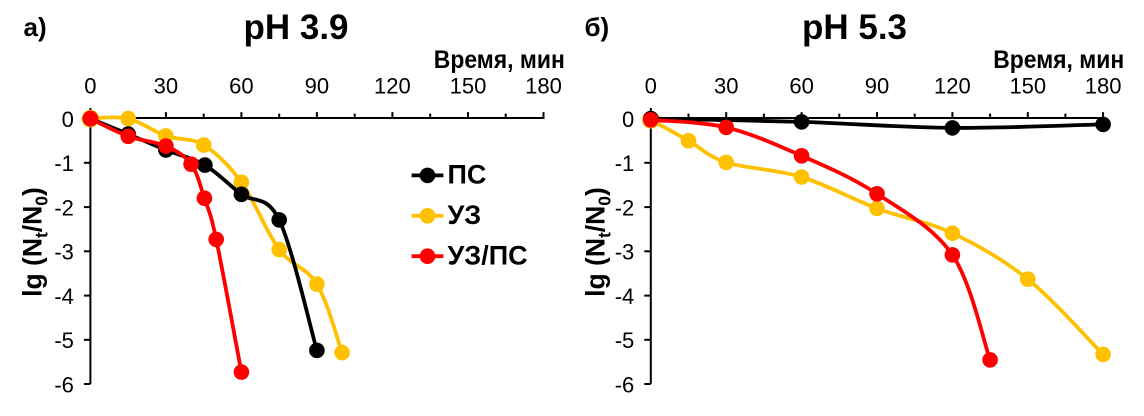  I want to click on svg-text: pH 5.3, so click(854, 27).